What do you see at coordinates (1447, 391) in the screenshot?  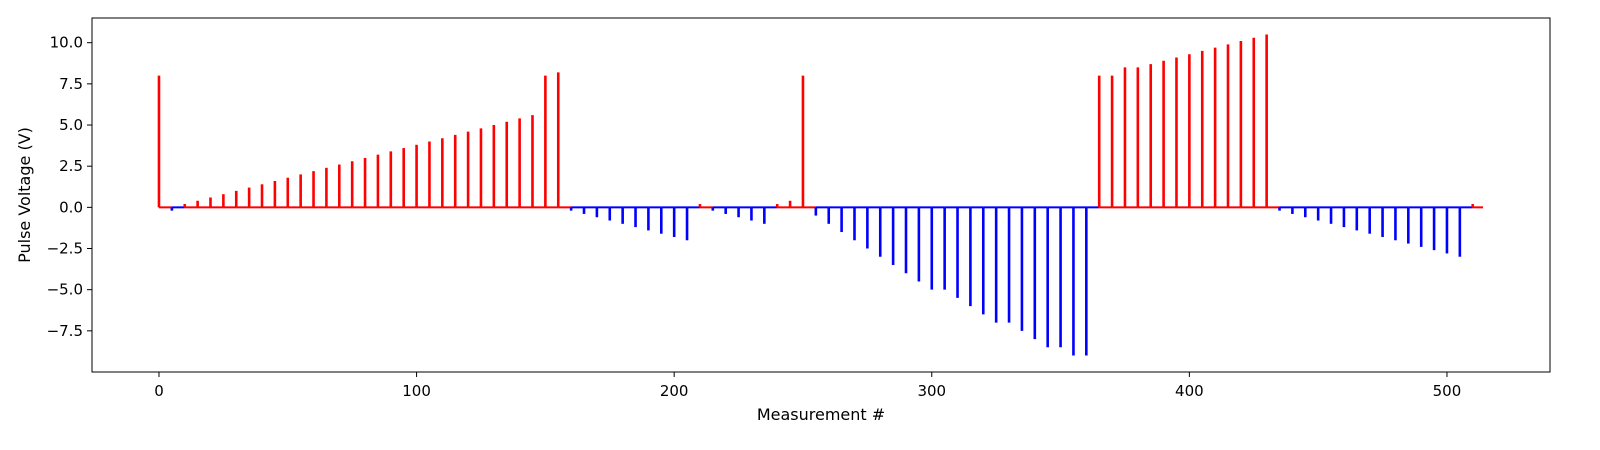 I see `x-tick-label: 500` at bounding box center [1447, 391].